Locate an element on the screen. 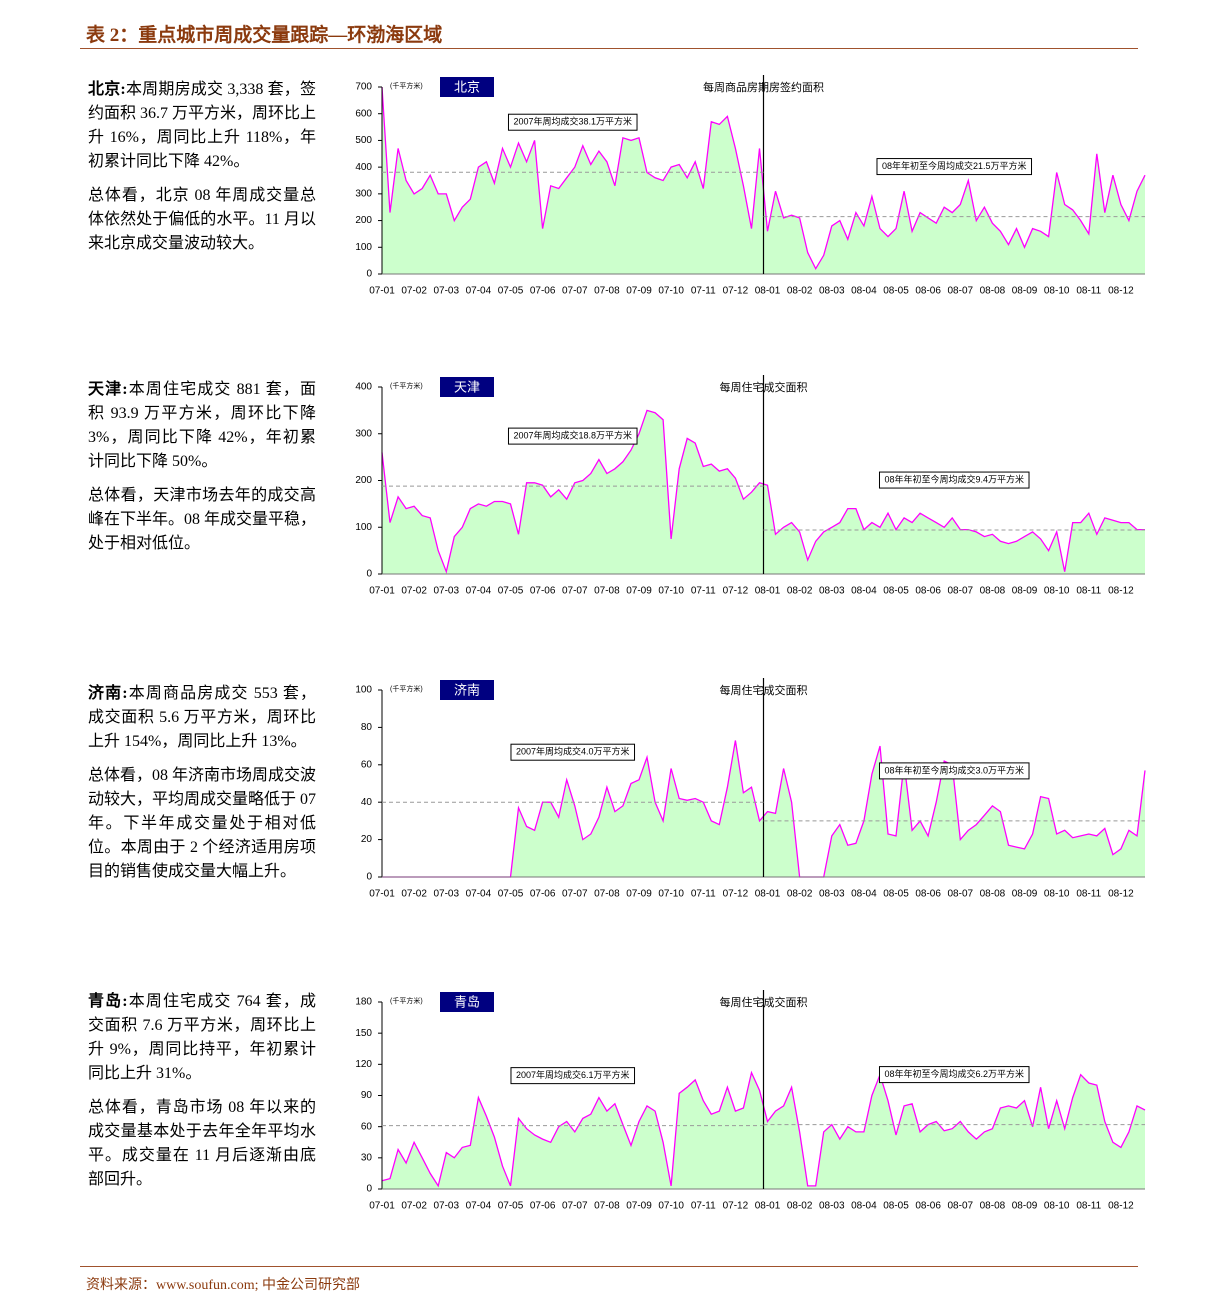 Image resolution: width=1224 pixels, height=1312 pixels. average-box: 08年年初至今周均成交6.2万平方米 is located at coordinates (954, 1075).